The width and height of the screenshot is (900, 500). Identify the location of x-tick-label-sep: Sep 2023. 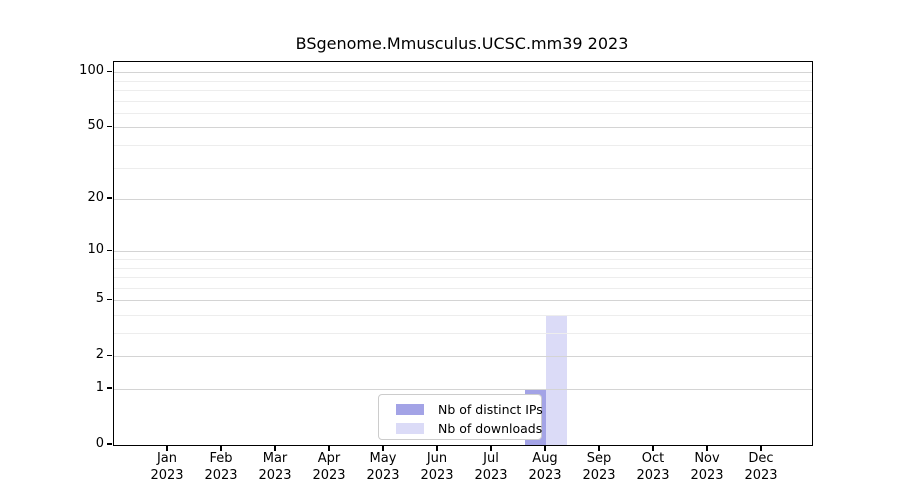
(599, 467).